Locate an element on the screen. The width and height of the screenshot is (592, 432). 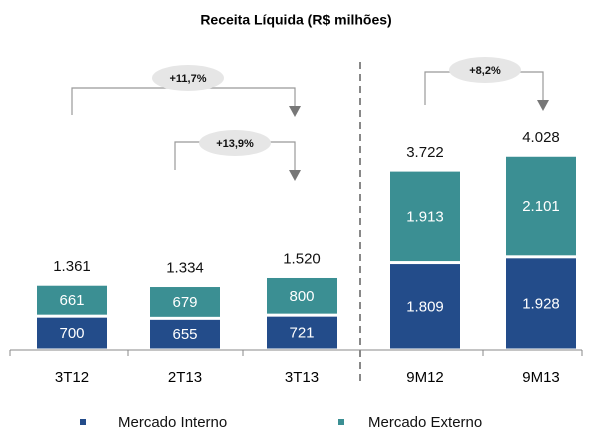
value-label: 700 is located at coordinates (71, 333).